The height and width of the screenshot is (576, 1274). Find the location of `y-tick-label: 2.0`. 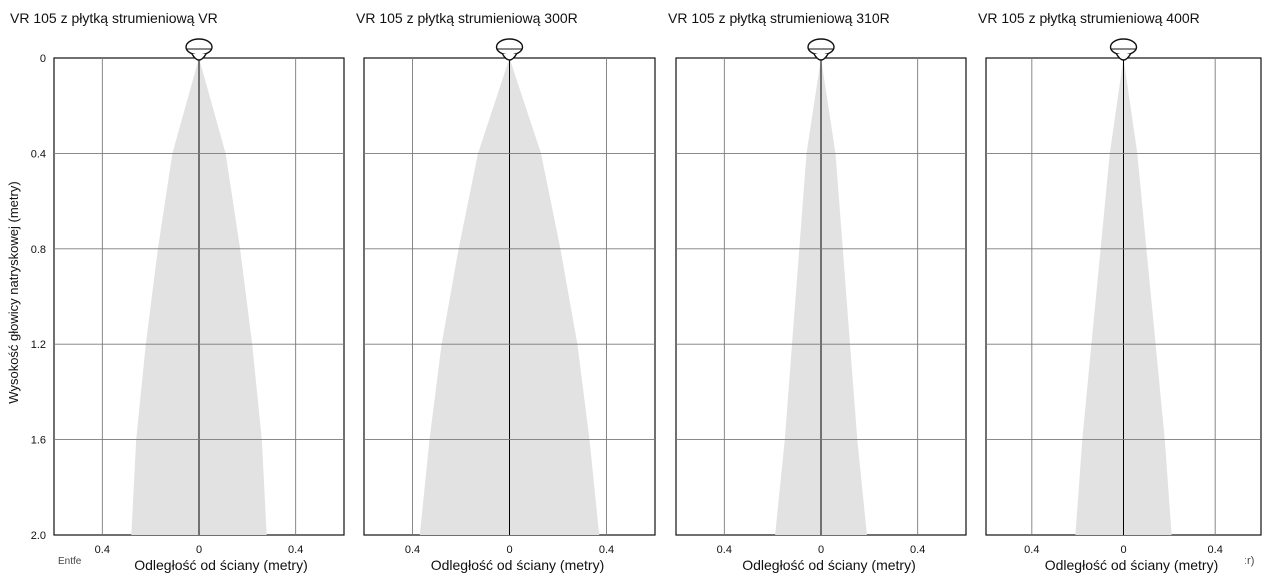

y-tick-label: 2.0 is located at coordinates (38, 536).